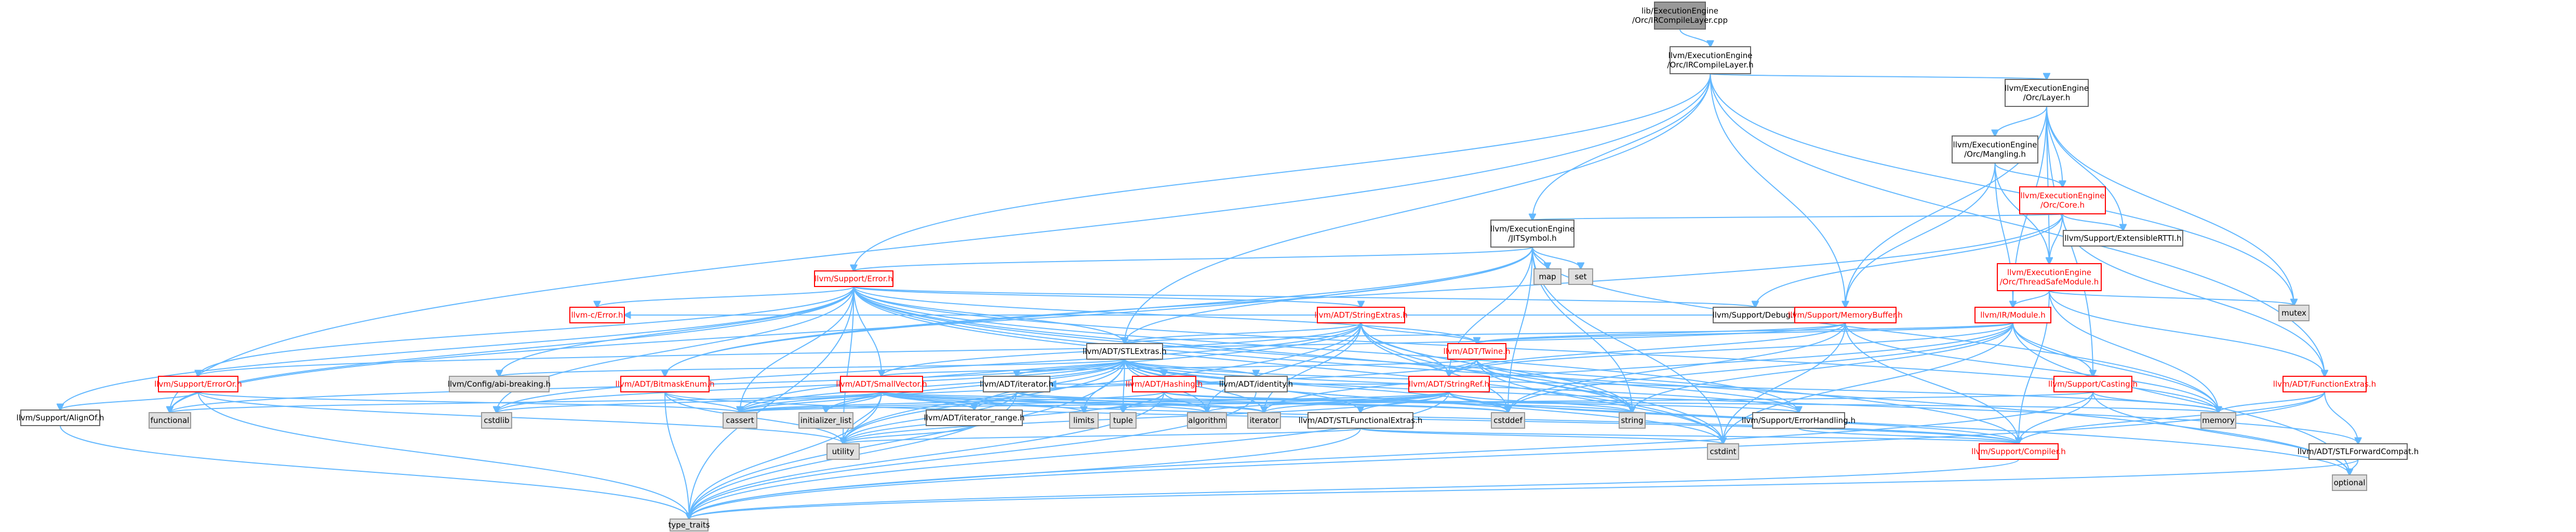 The width and height of the screenshot is (2576, 532). Describe the element at coordinates (443, 455) in the screenshot. I see `edge-erroror-to-typetraits` at that location.